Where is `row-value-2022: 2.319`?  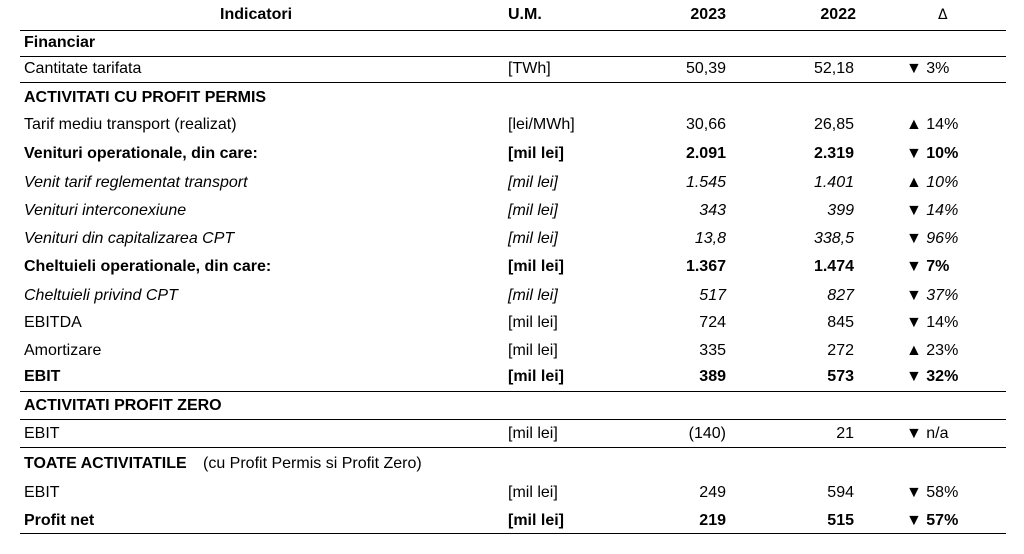 row-value-2022: 2.319 is located at coordinates (833, 153).